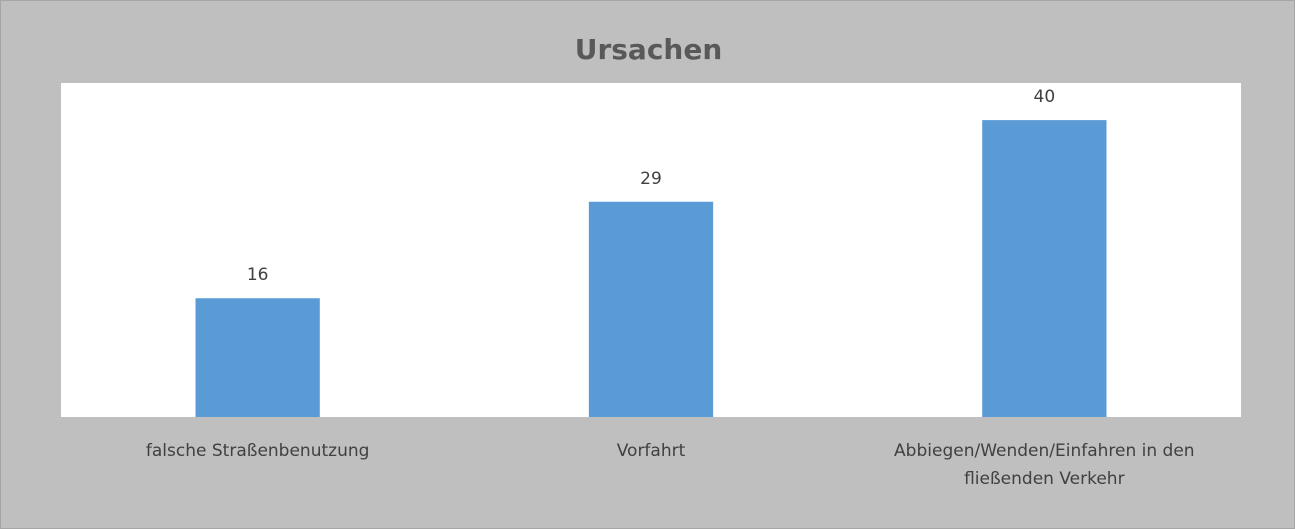 This screenshot has width=1295, height=529. Describe the element at coordinates (258, 275) in the screenshot. I see `data-label: 16` at that location.